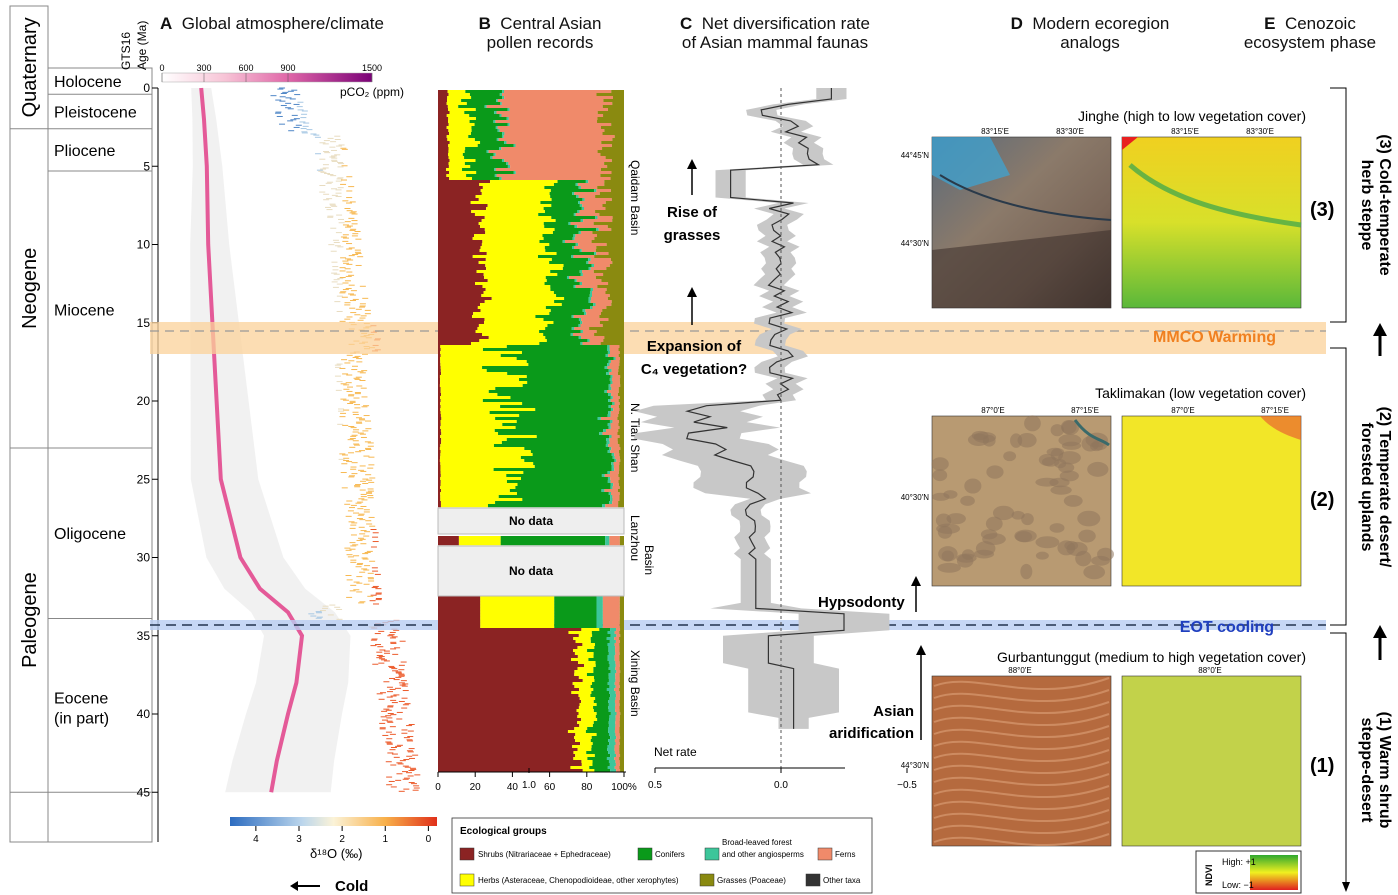  Describe the element at coordinates (1384, 770) in the screenshot. I see `phase-1-label-1: (1) Warm shrub` at that location.